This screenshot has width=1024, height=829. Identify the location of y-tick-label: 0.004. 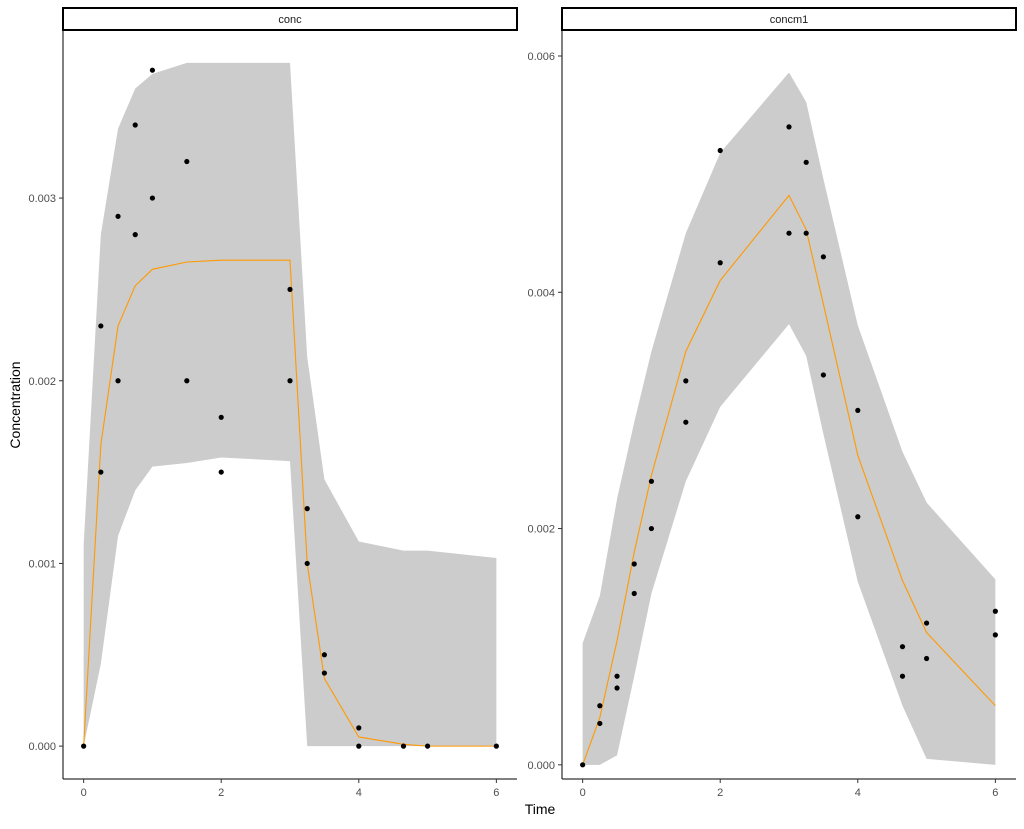
(541, 293).